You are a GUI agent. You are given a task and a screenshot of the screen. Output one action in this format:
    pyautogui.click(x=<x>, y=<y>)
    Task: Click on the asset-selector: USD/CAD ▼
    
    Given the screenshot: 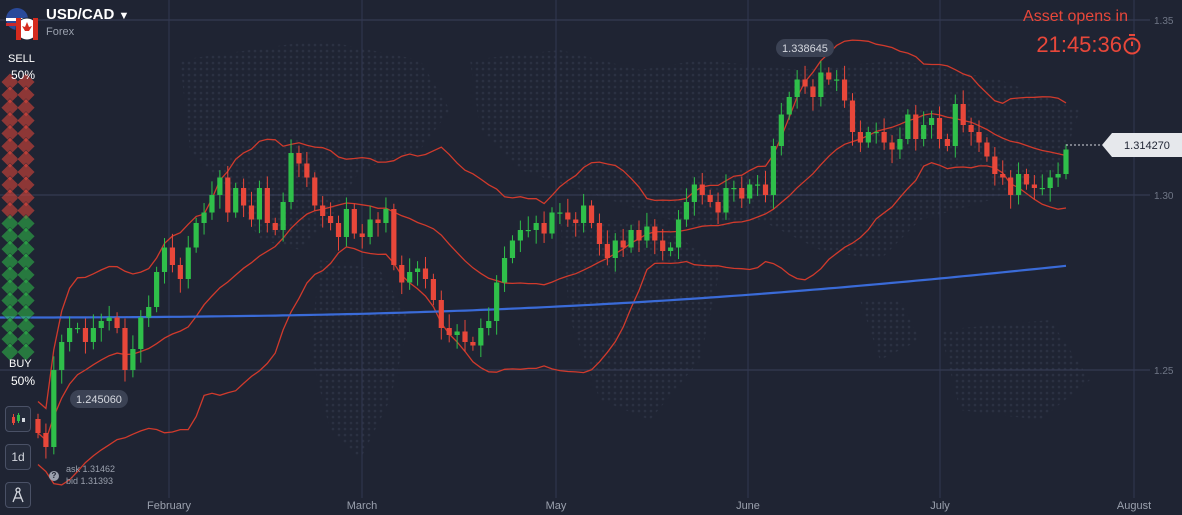 What is the action you would take?
    pyautogui.click(x=87, y=14)
    